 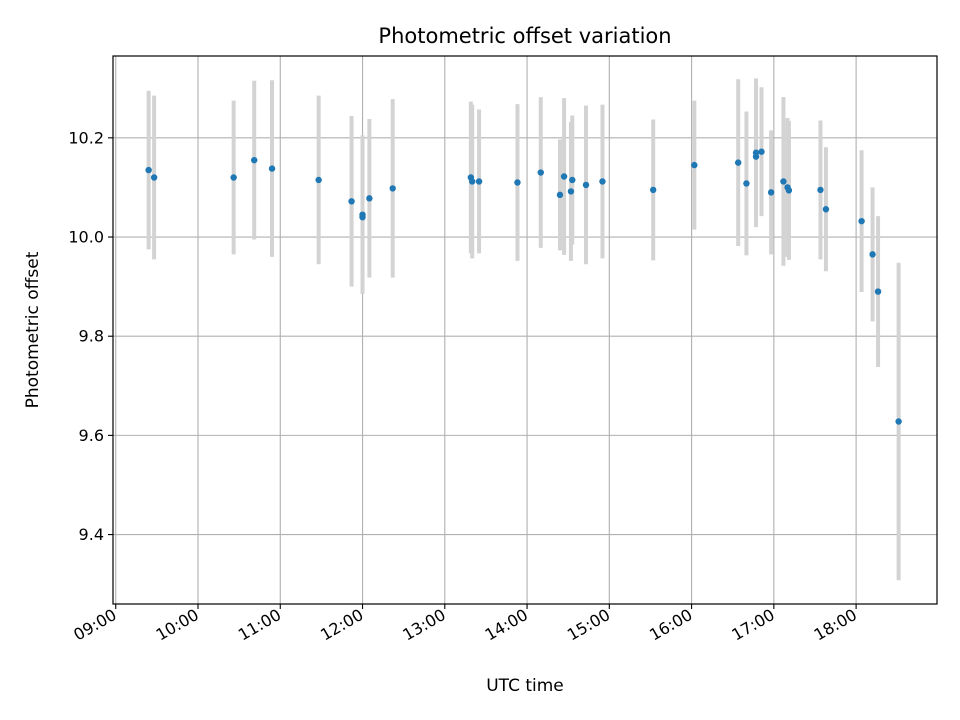 What do you see at coordinates (525, 686) in the screenshot?
I see `x-axis-title: UTC time` at bounding box center [525, 686].